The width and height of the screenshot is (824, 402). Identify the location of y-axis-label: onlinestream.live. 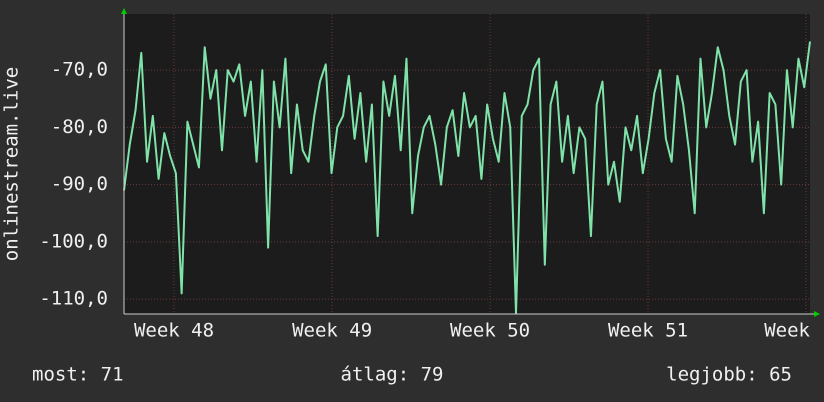
(12, 164).